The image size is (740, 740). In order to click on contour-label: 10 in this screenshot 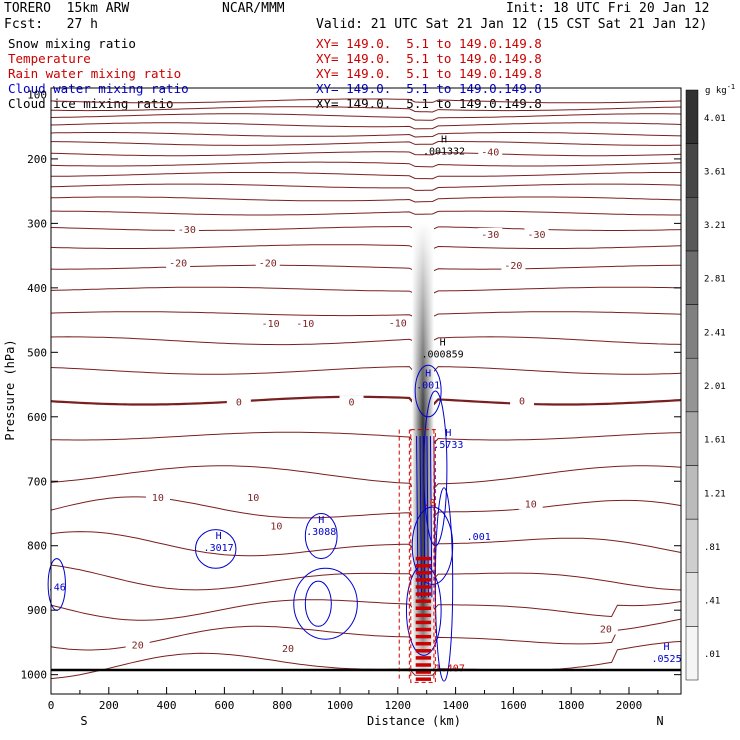, I will do `click(276, 526)`.